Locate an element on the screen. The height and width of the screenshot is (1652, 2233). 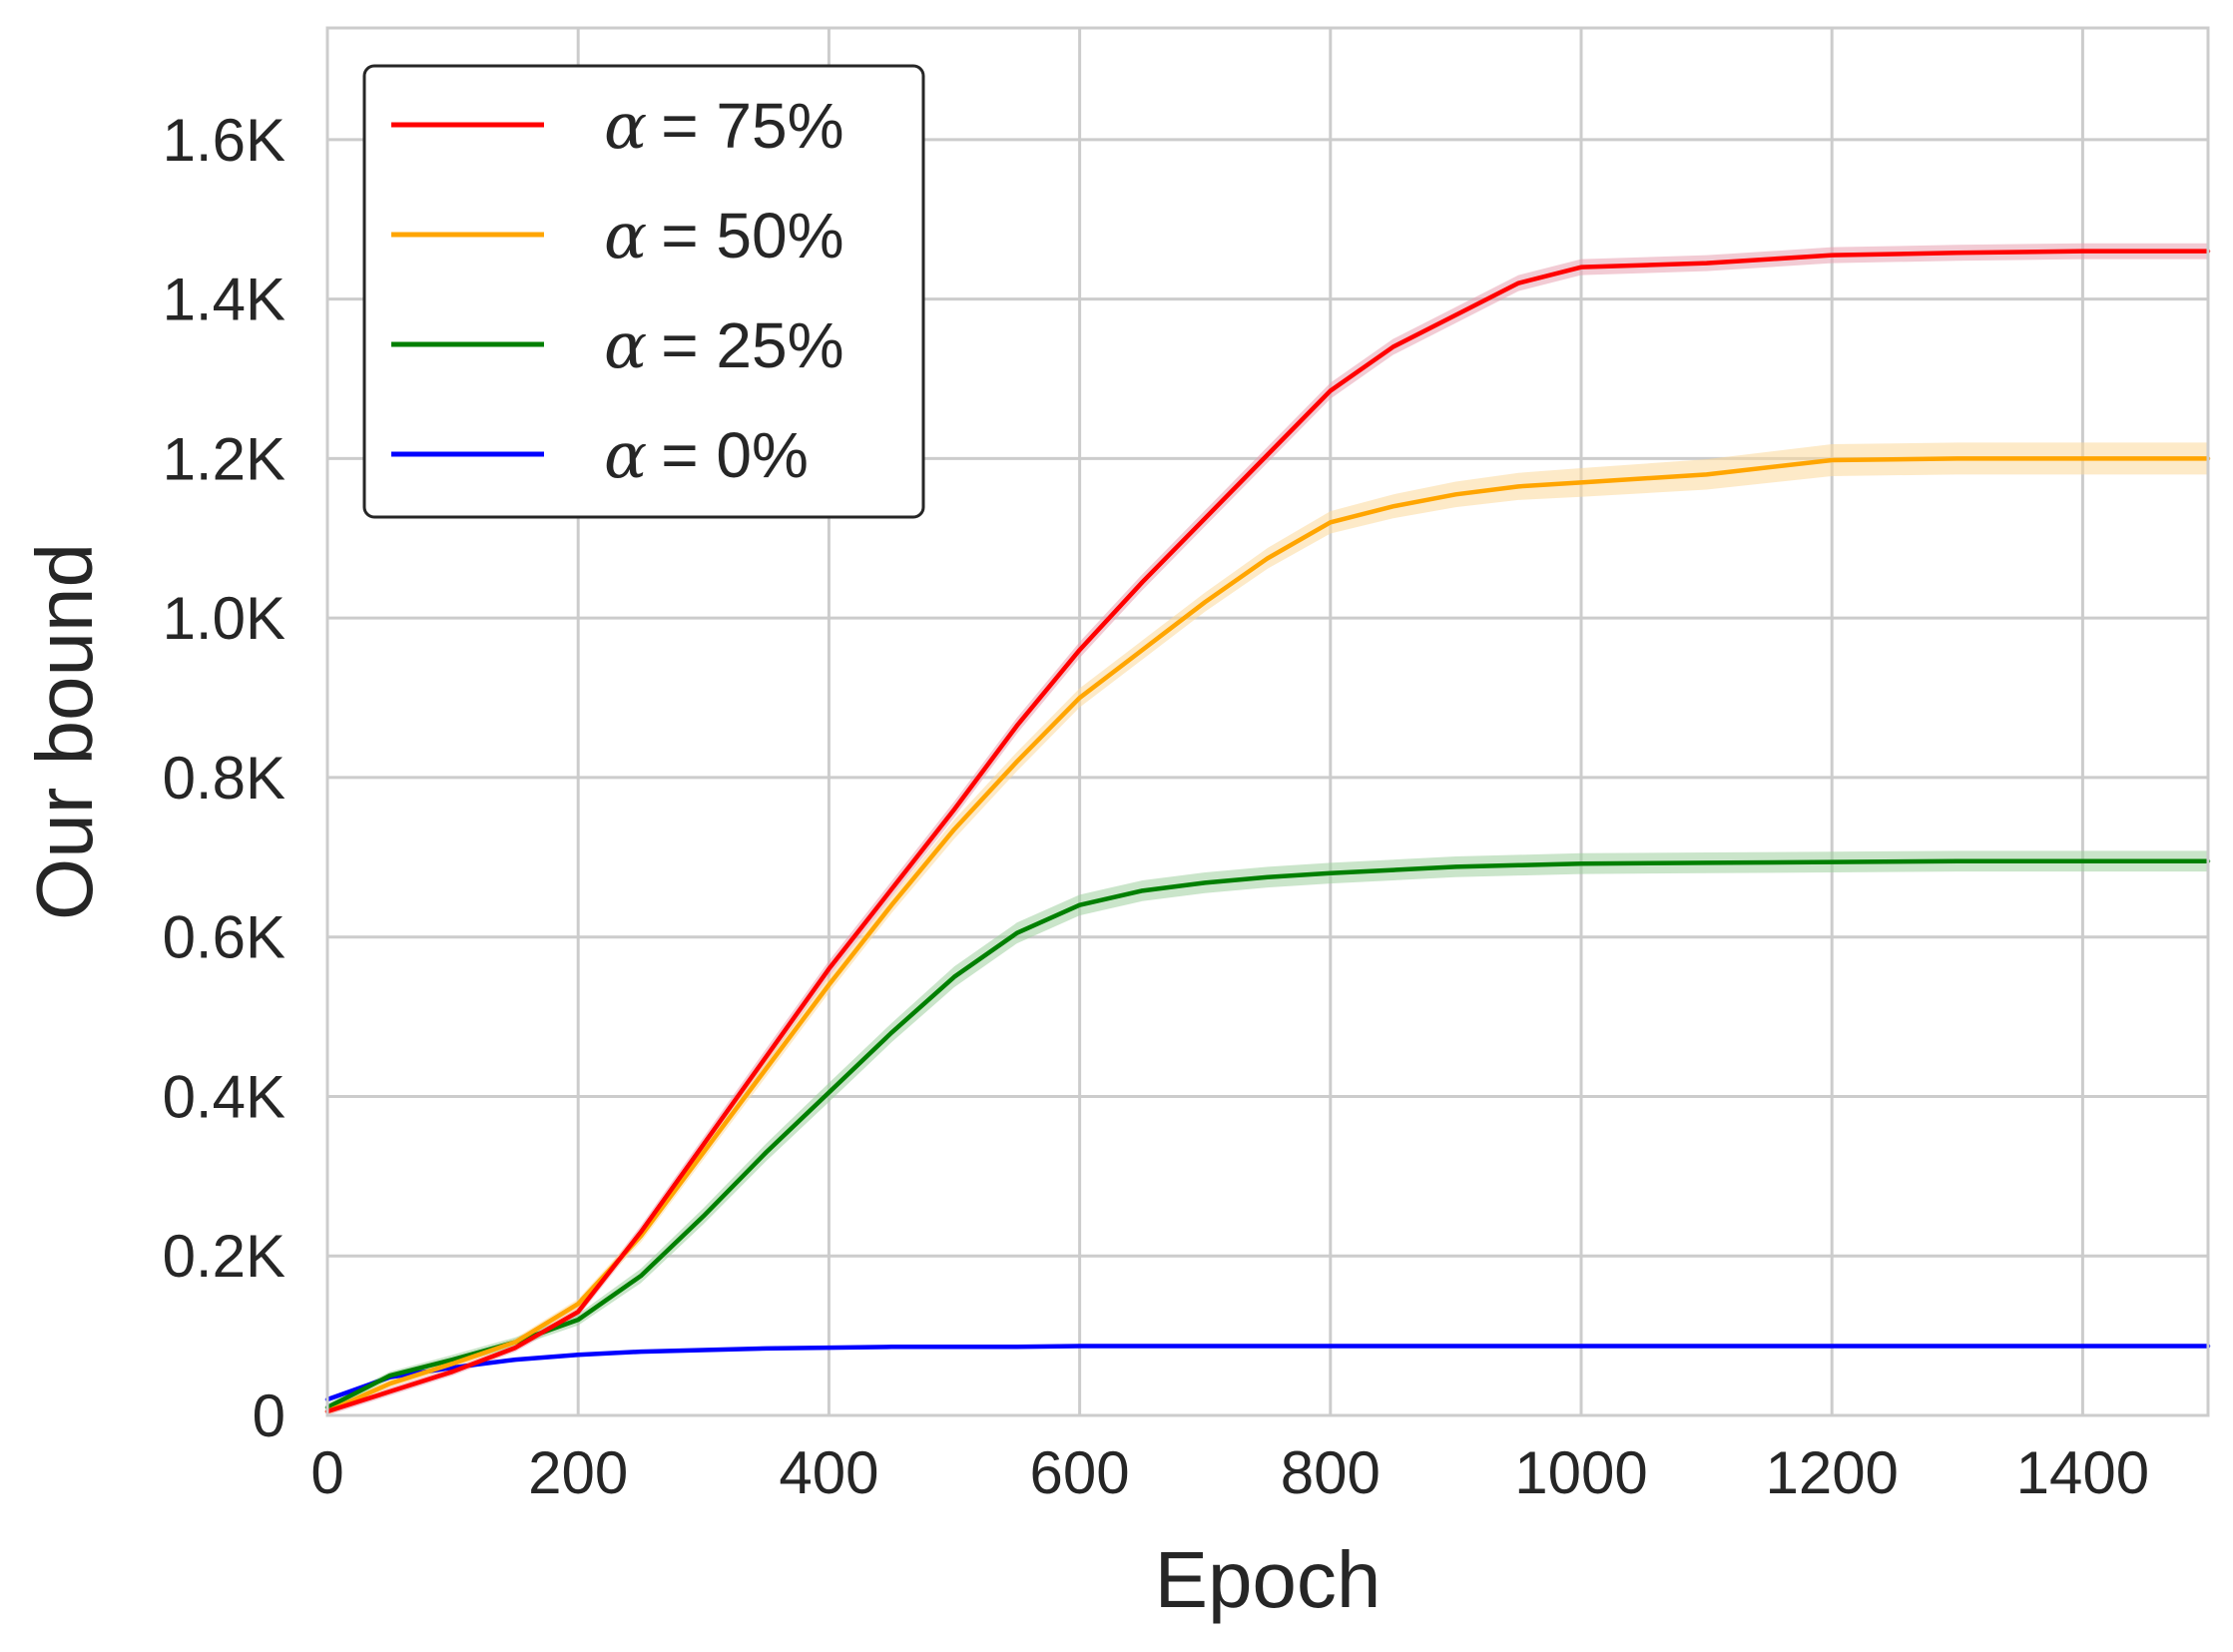
legend-label: α = 75% is located at coordinates (723, 127).